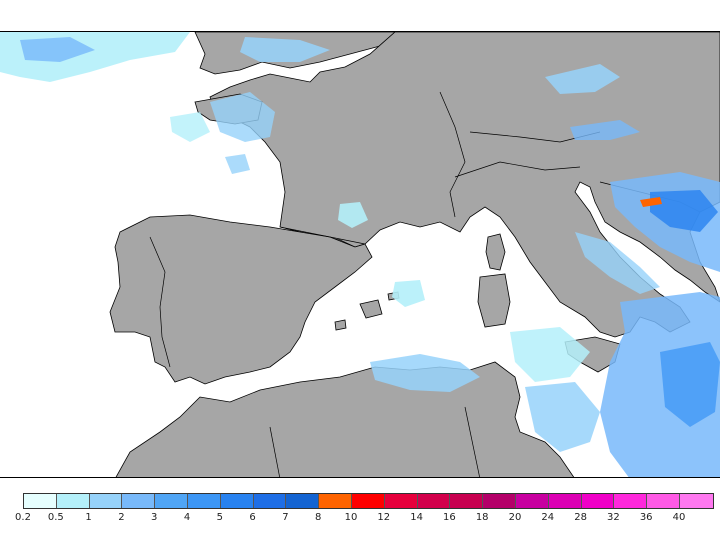 This screenshot has height=540, width=720. I want to click on legend-tick-label: 20, so click(515, 517).